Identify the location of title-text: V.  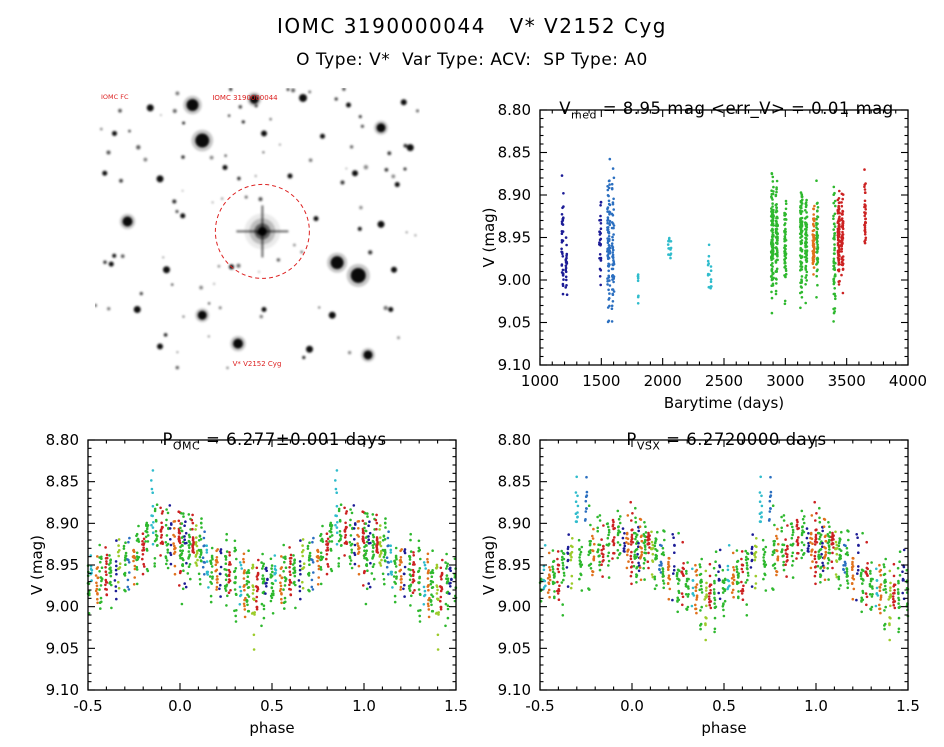
(565, 108).